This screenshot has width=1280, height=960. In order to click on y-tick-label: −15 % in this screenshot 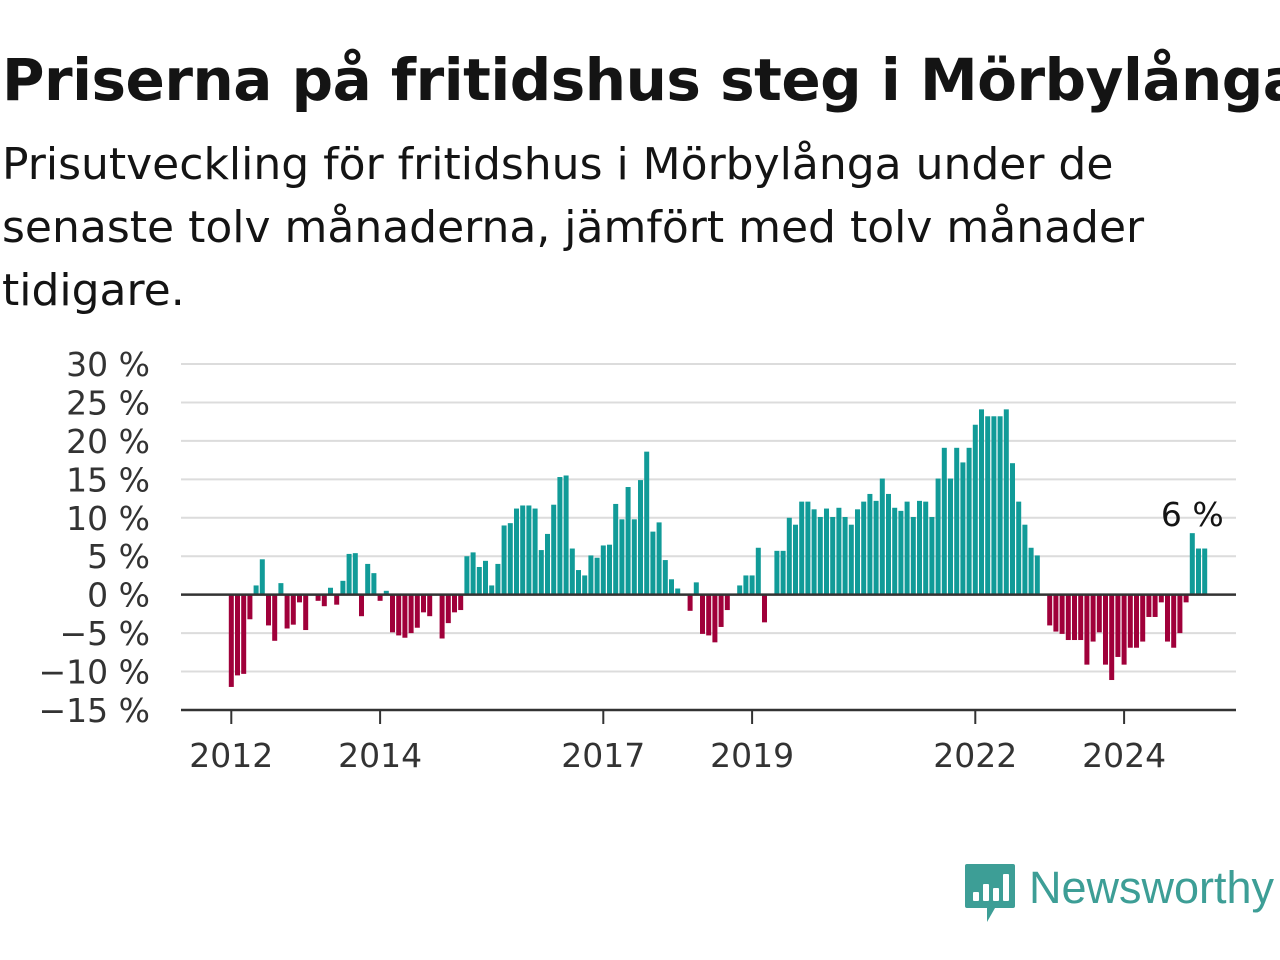, I will do `click(95, 710)`.